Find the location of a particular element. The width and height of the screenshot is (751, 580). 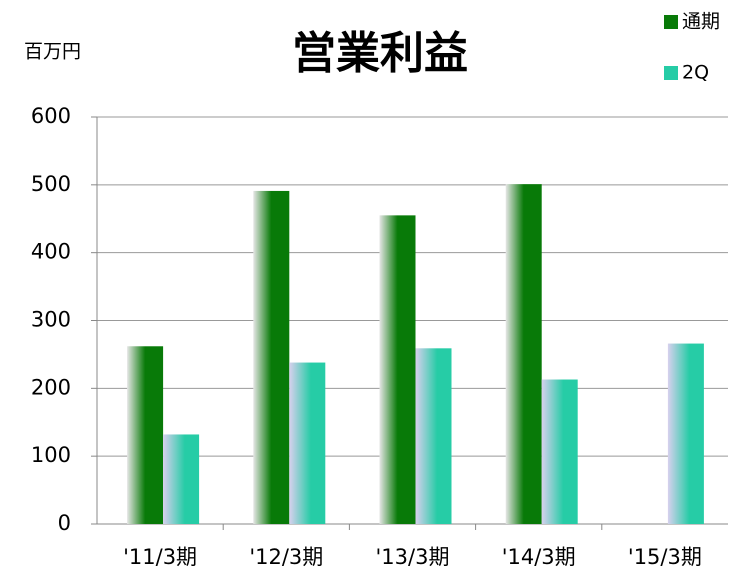

x-tick-label: '12/3期 is located at coordinates (286, 557).